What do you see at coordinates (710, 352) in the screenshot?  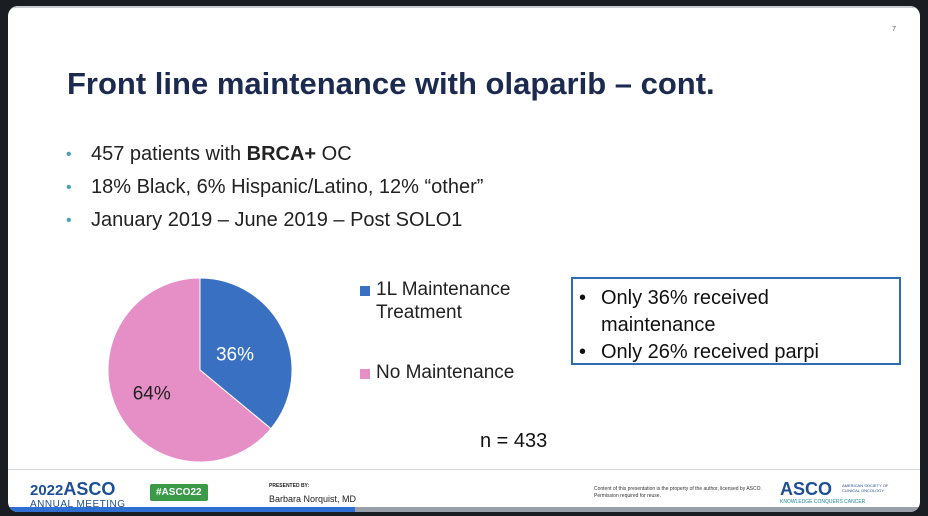 I see `info-text: Only 26% received parpi` at bounding box center [710, 352].